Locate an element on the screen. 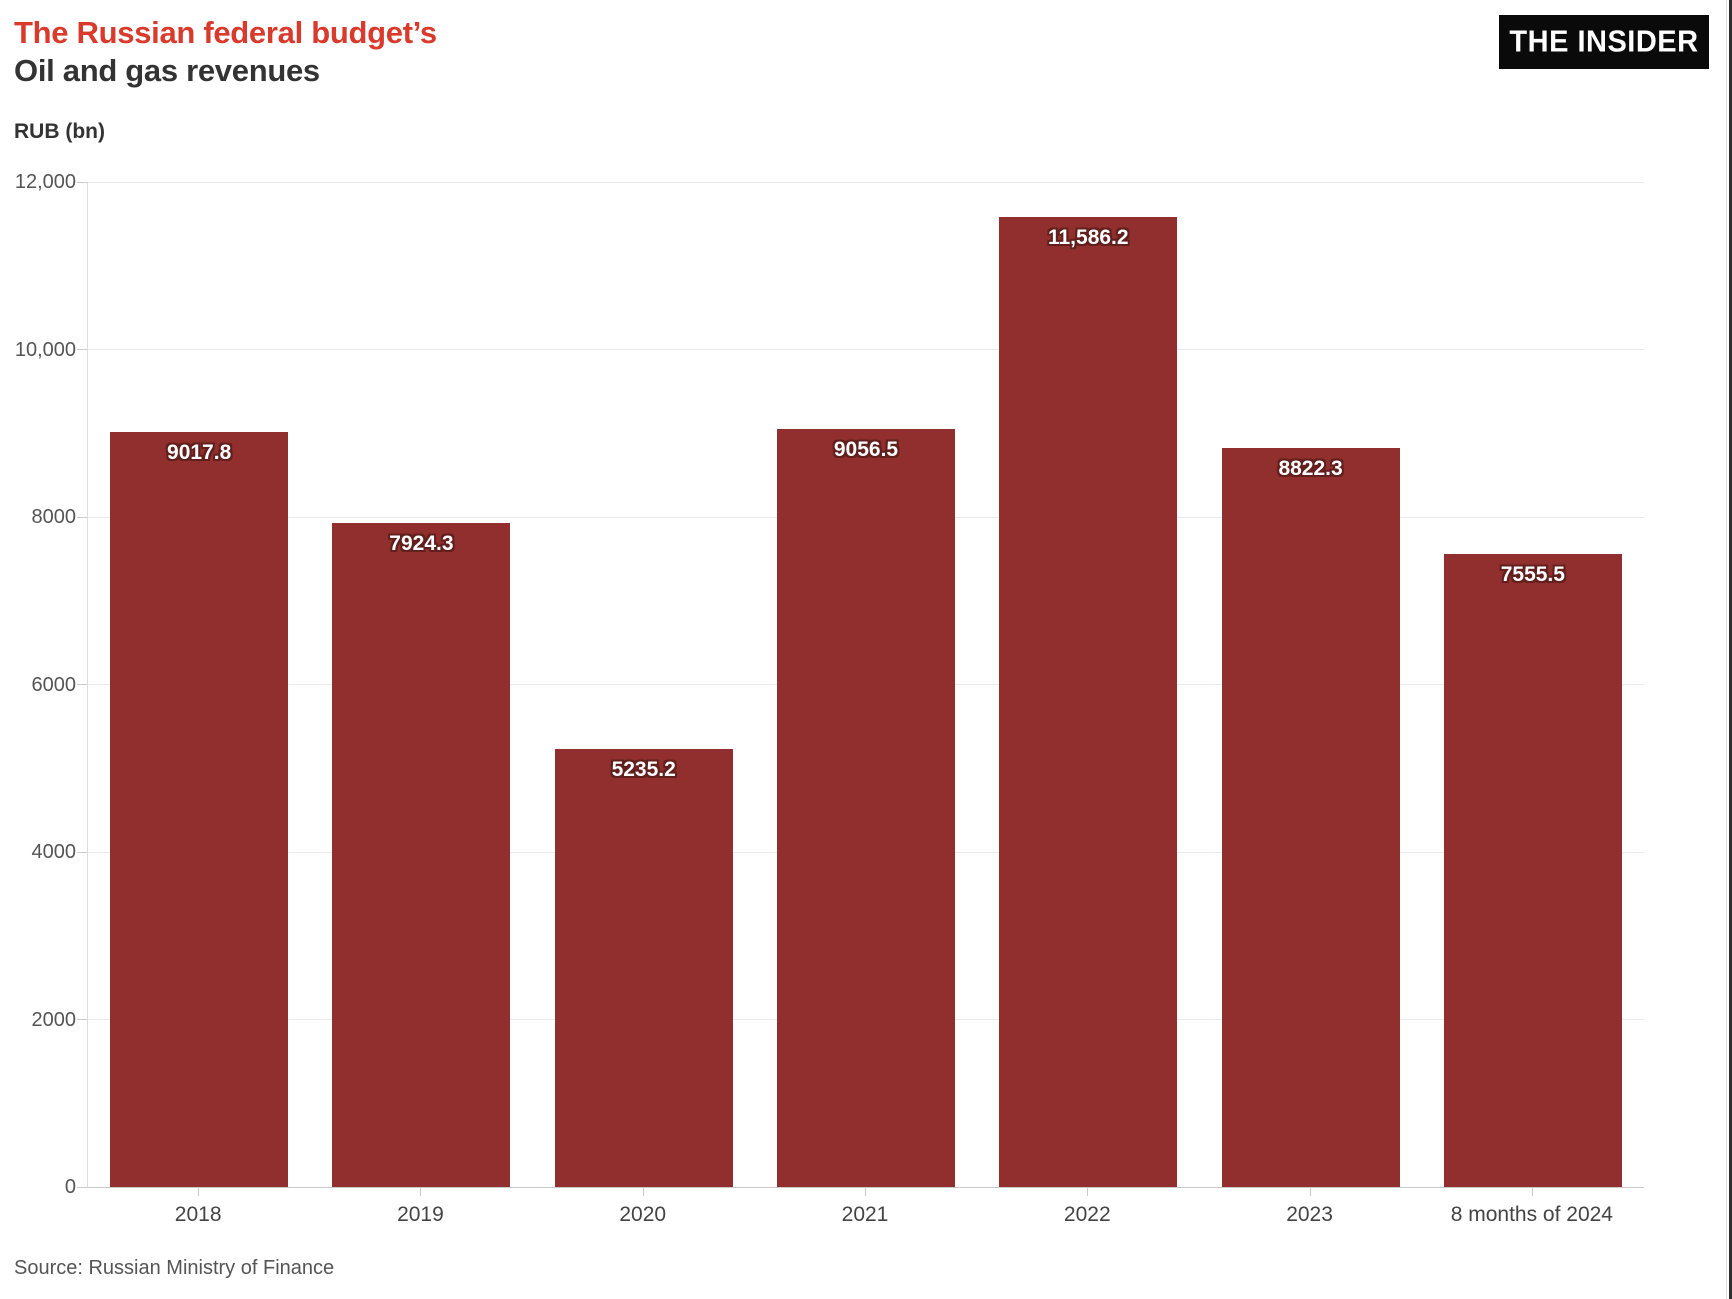 The height and width of the screenshot is (1299, 1732). the-insider-logo: THE INSIDER is located at coordinates (1604, 42).